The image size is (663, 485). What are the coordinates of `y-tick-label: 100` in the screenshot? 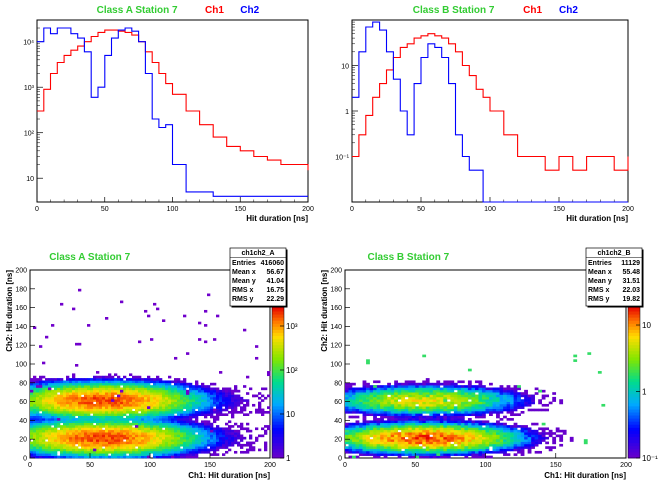 It's located at (336, 365).